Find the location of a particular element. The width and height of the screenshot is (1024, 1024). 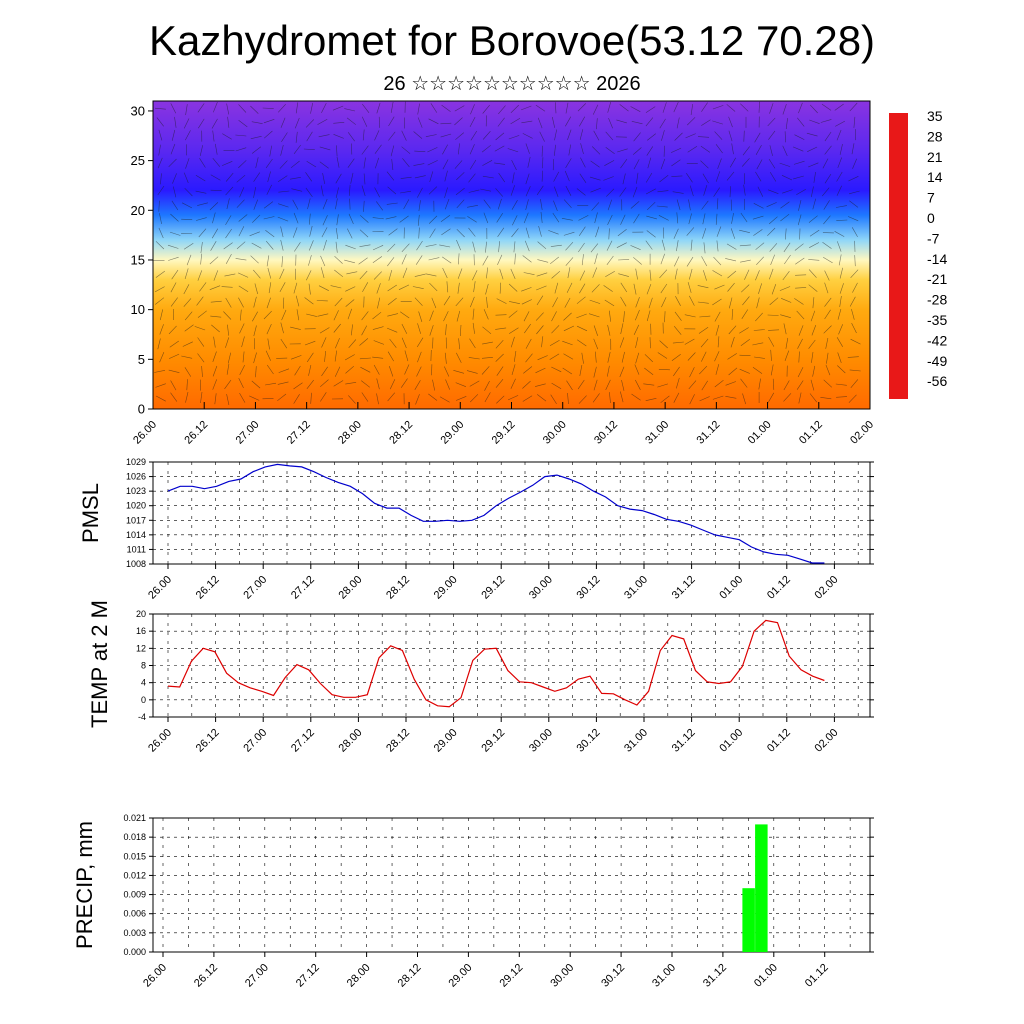

x-tick-label: 27.00 is located at coordinates (257, 976).